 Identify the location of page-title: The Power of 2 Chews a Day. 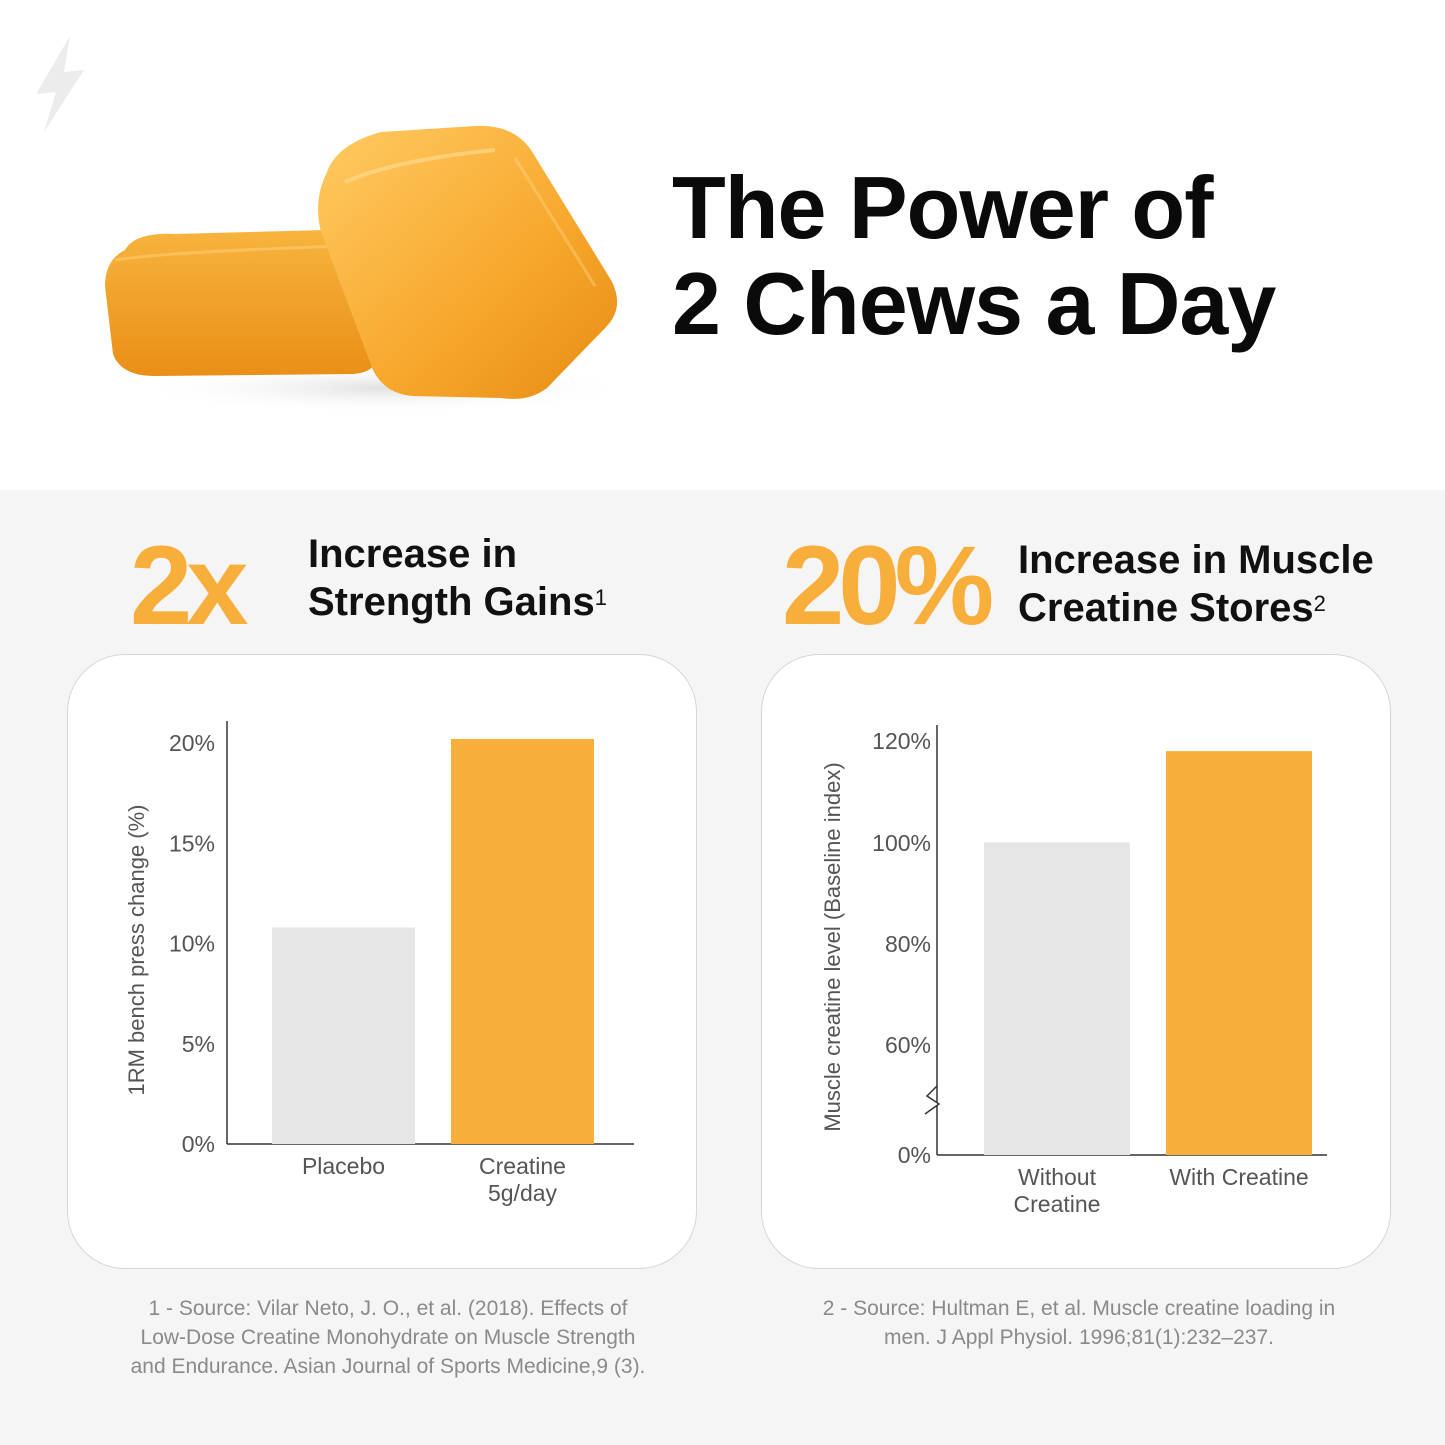
(974, 255).